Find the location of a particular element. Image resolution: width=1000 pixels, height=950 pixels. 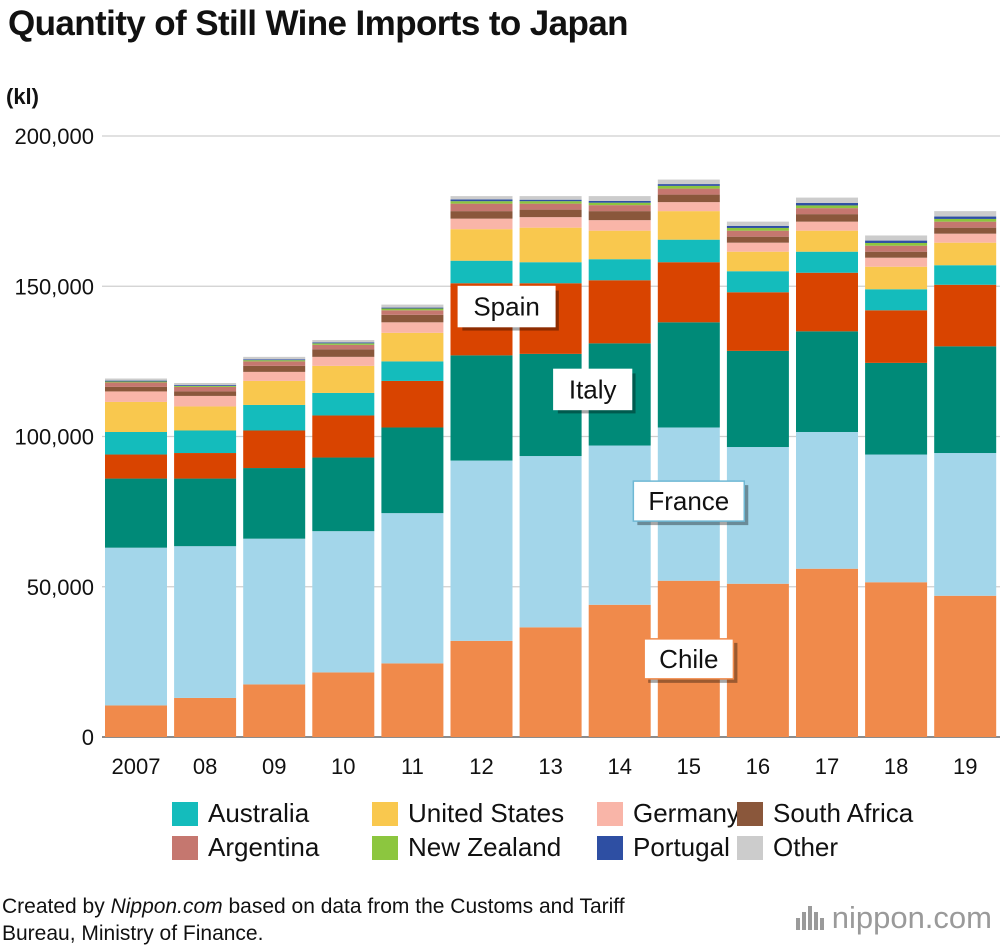

legend-item-portugal: Portugal is located at coordinates (663, 847).